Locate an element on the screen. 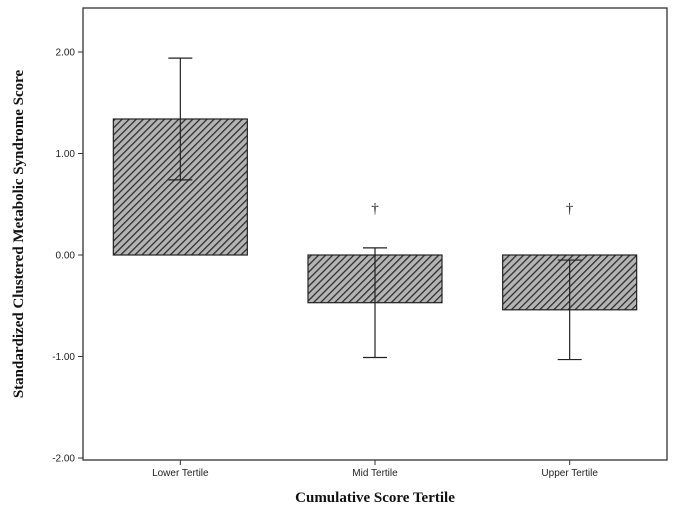 The width and height of the screenshot is (675, 509). x-axis-title: Cumulative Score Tertile is located at coordinates (375, 498).